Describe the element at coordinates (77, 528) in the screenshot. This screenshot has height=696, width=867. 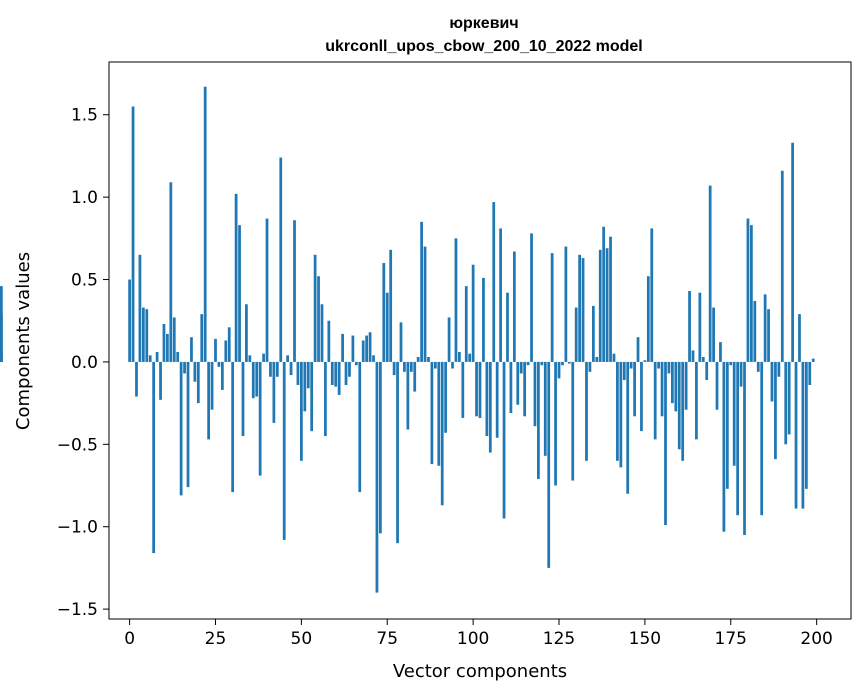
I see `y-tick-label: −1.0` at that location.